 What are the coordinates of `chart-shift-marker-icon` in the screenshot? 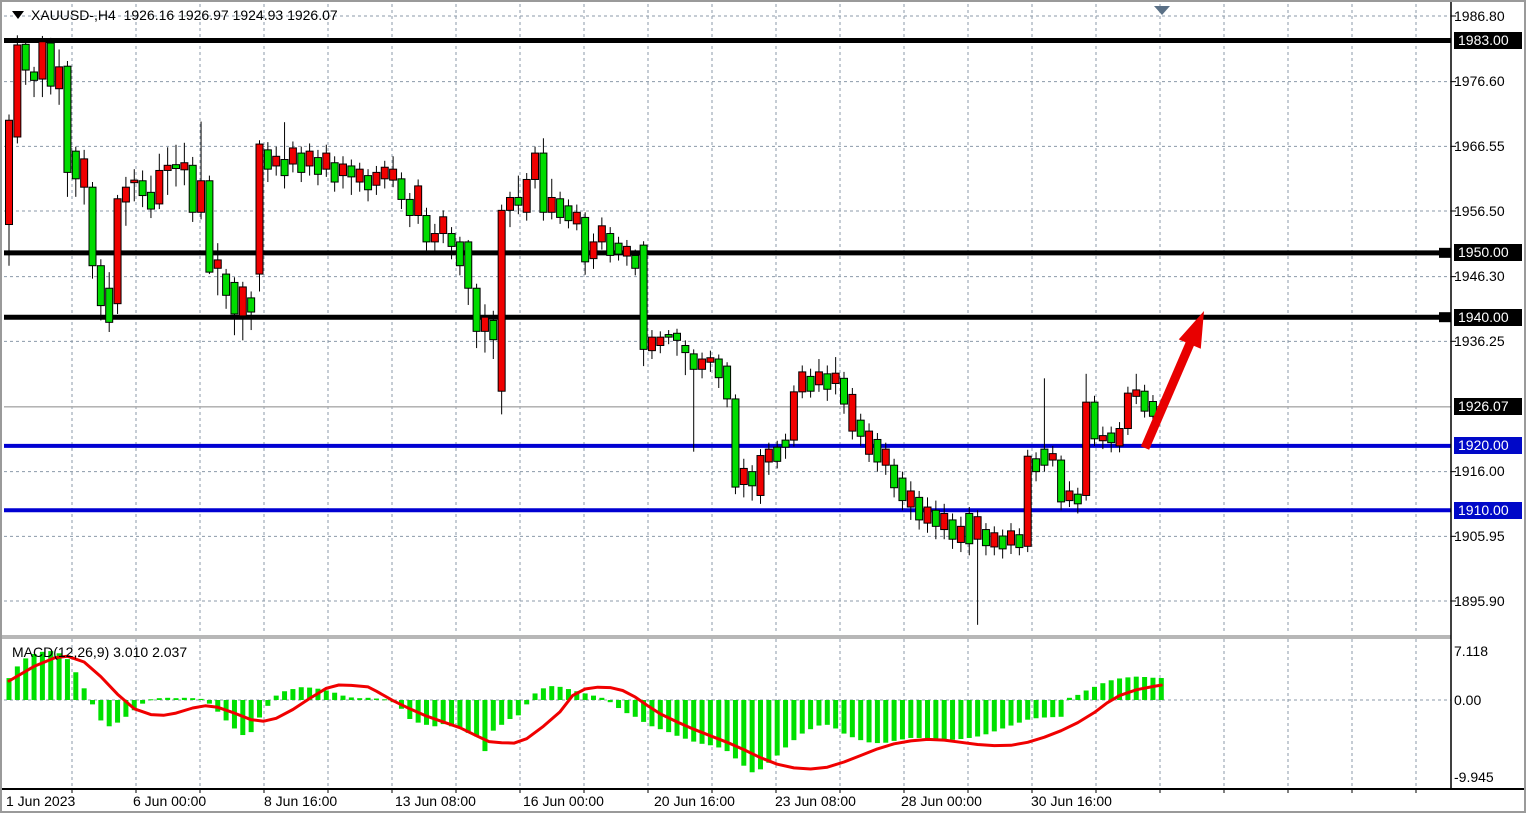 It's located at (1162, 10).